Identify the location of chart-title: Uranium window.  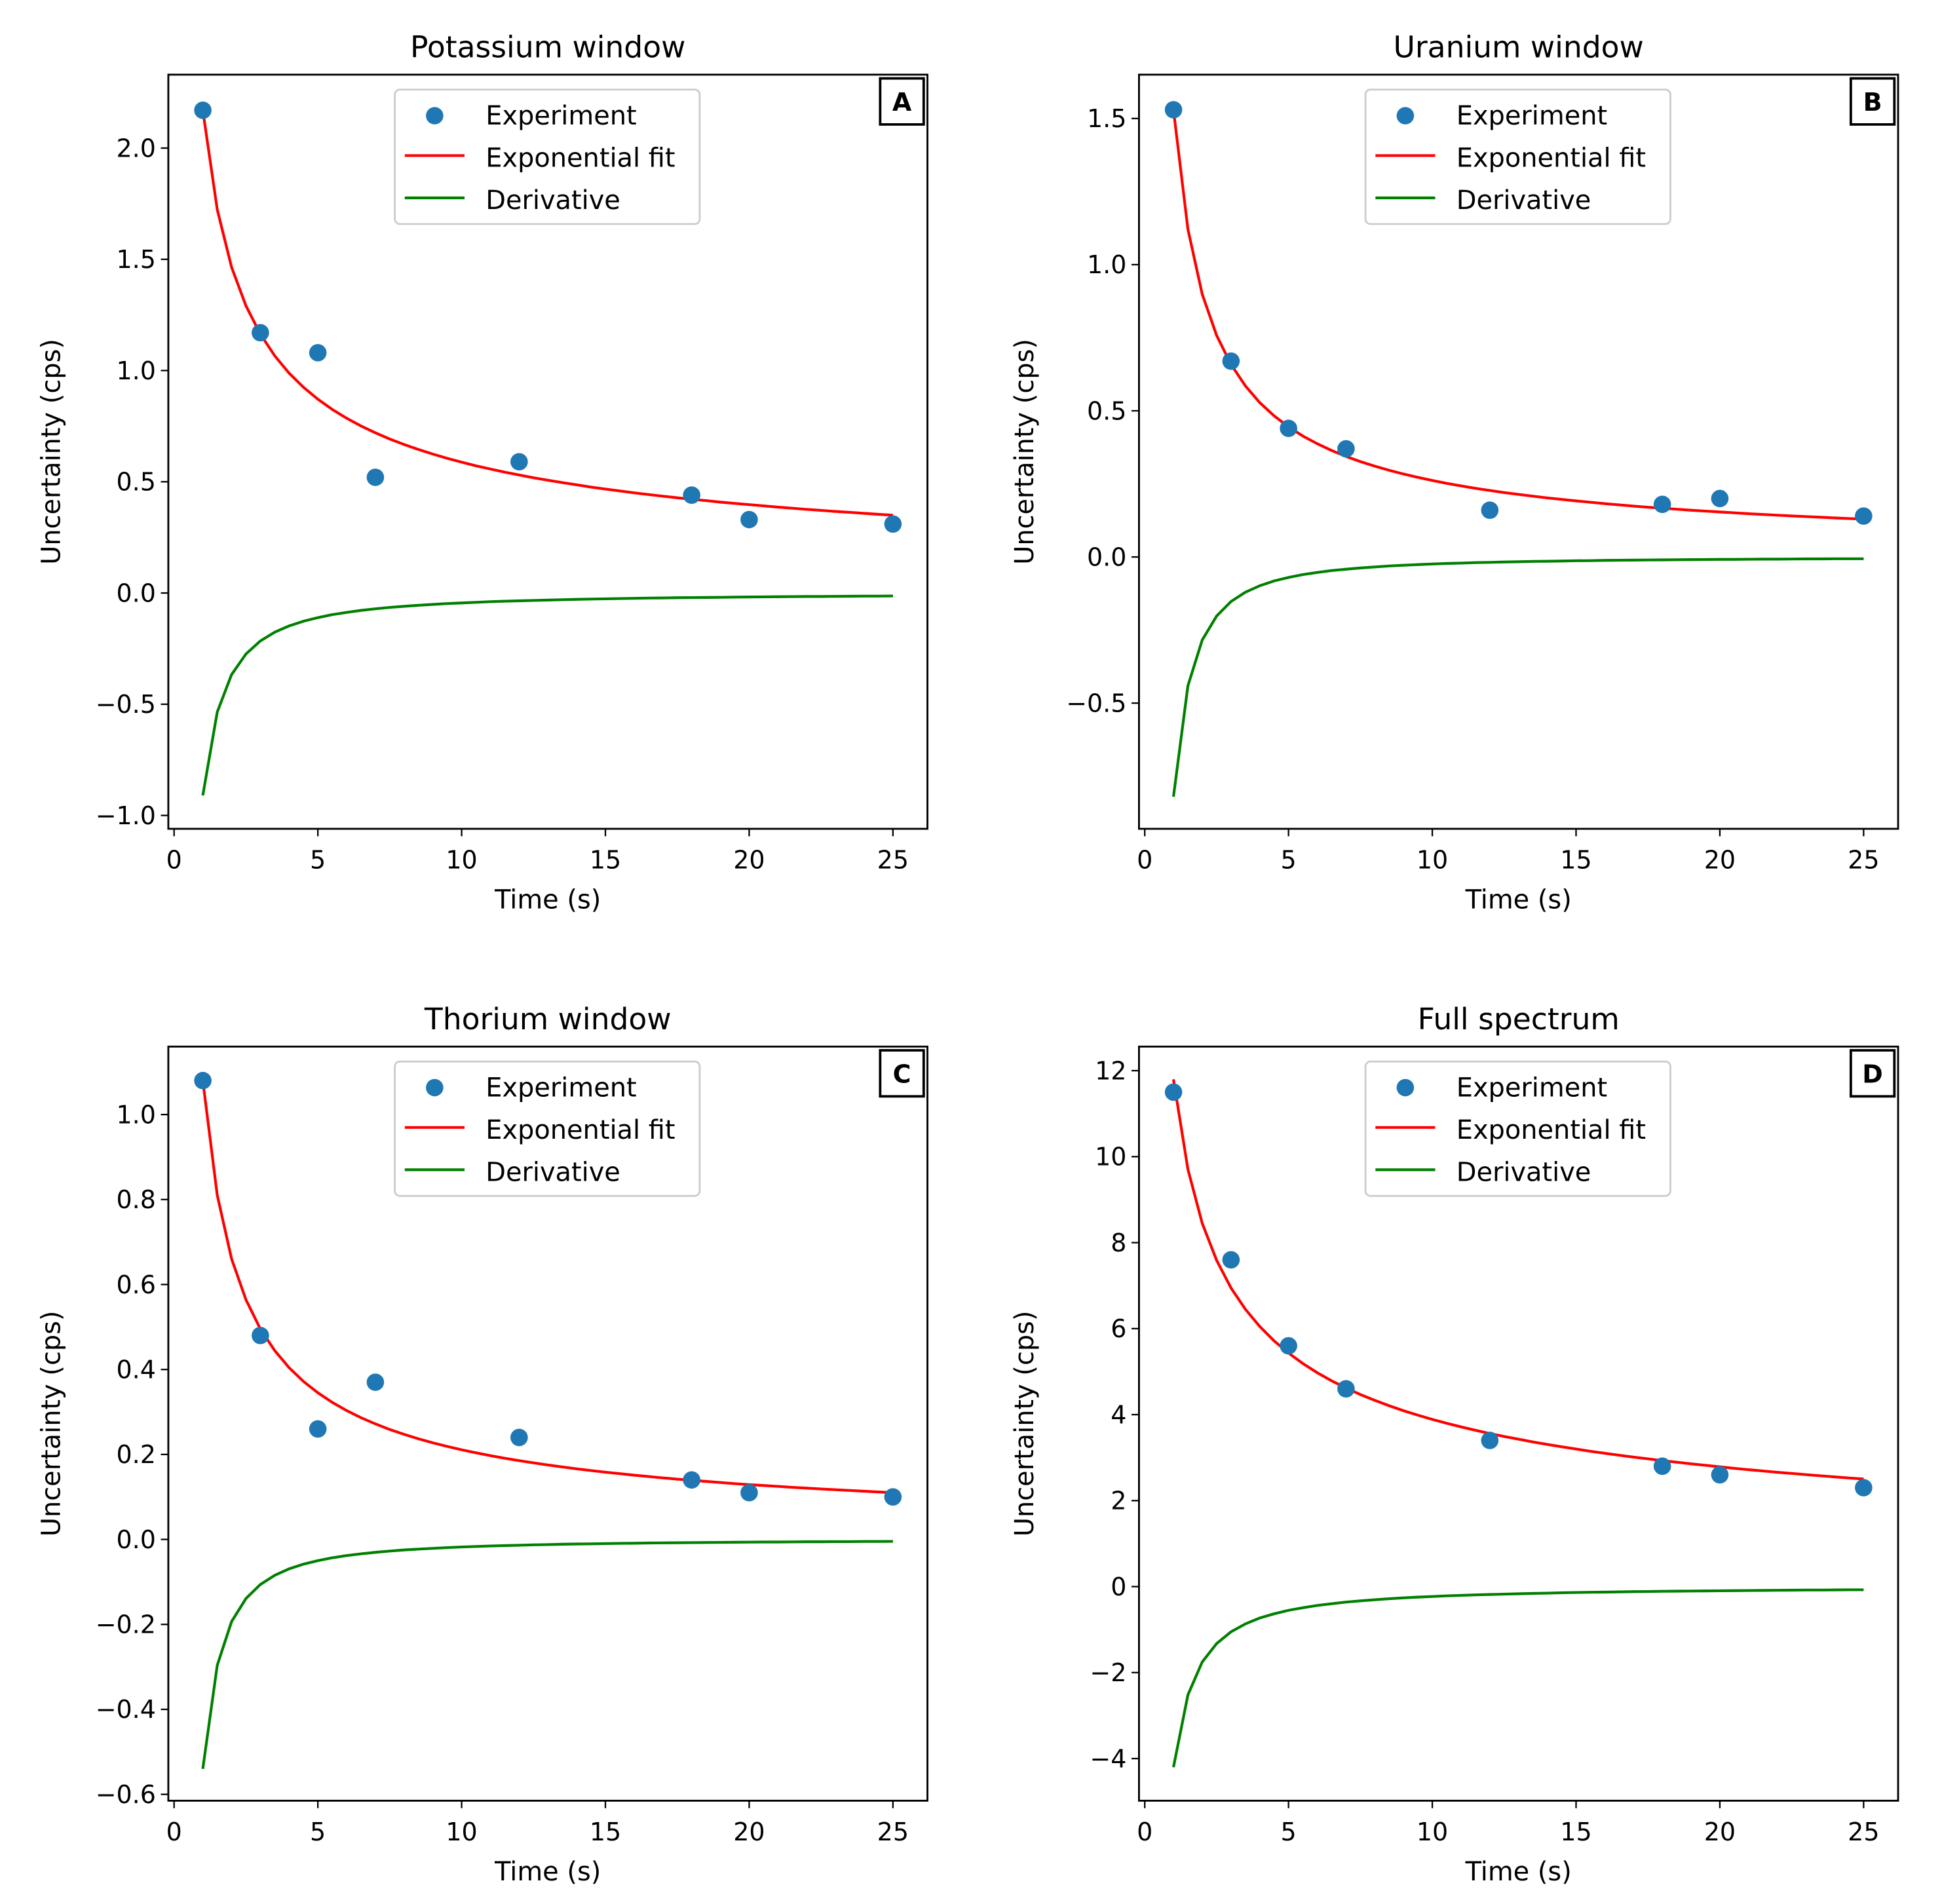
(1519, 46).